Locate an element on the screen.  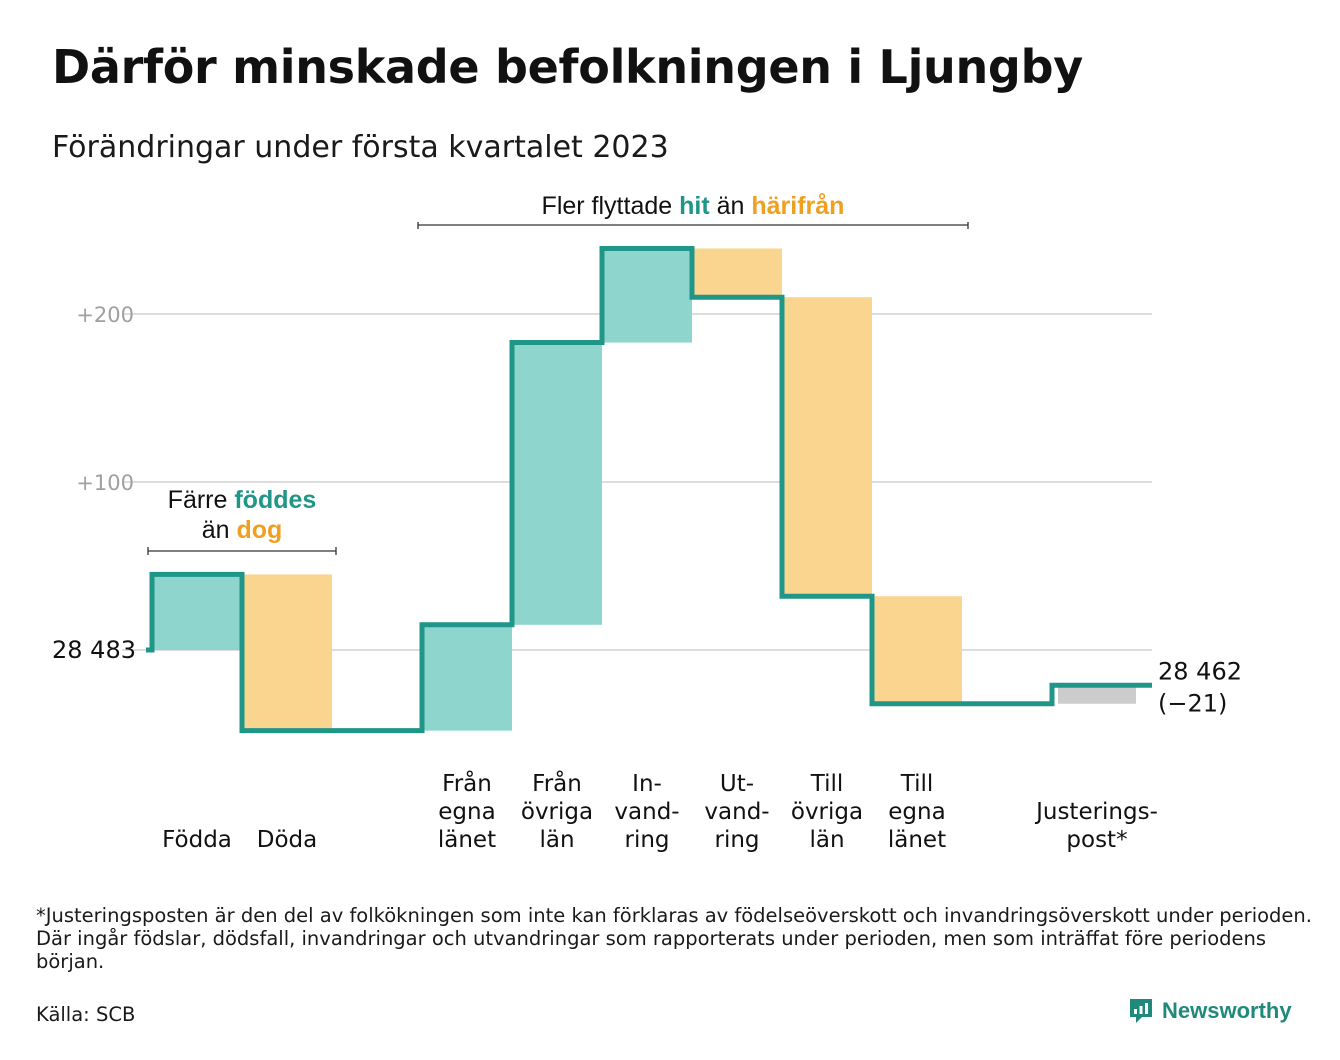
annotation-bracket-migration is located at coordinates (693, 225).